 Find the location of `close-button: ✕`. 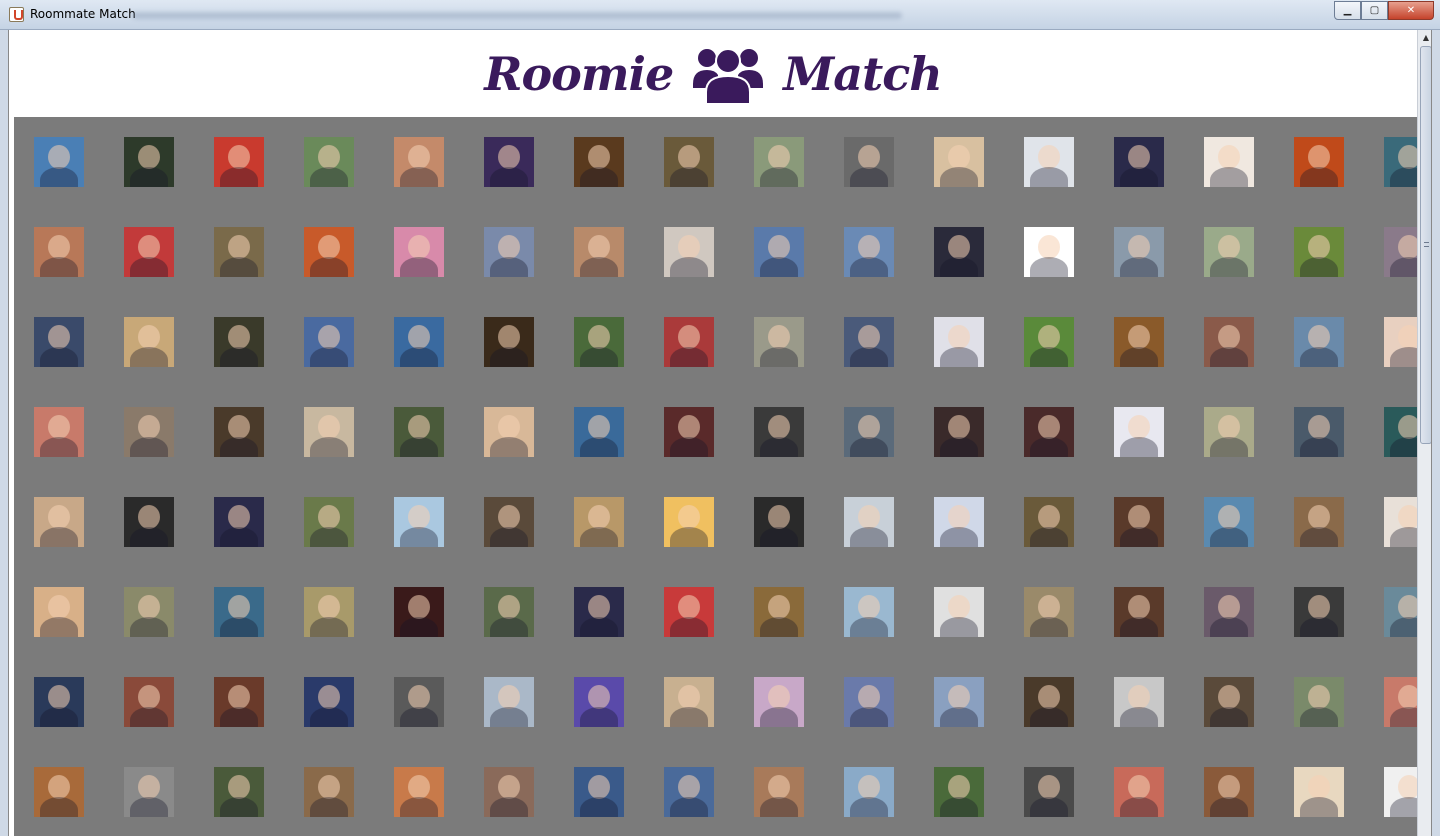

close-button: ✕ is located at coordinates (1411, 10).